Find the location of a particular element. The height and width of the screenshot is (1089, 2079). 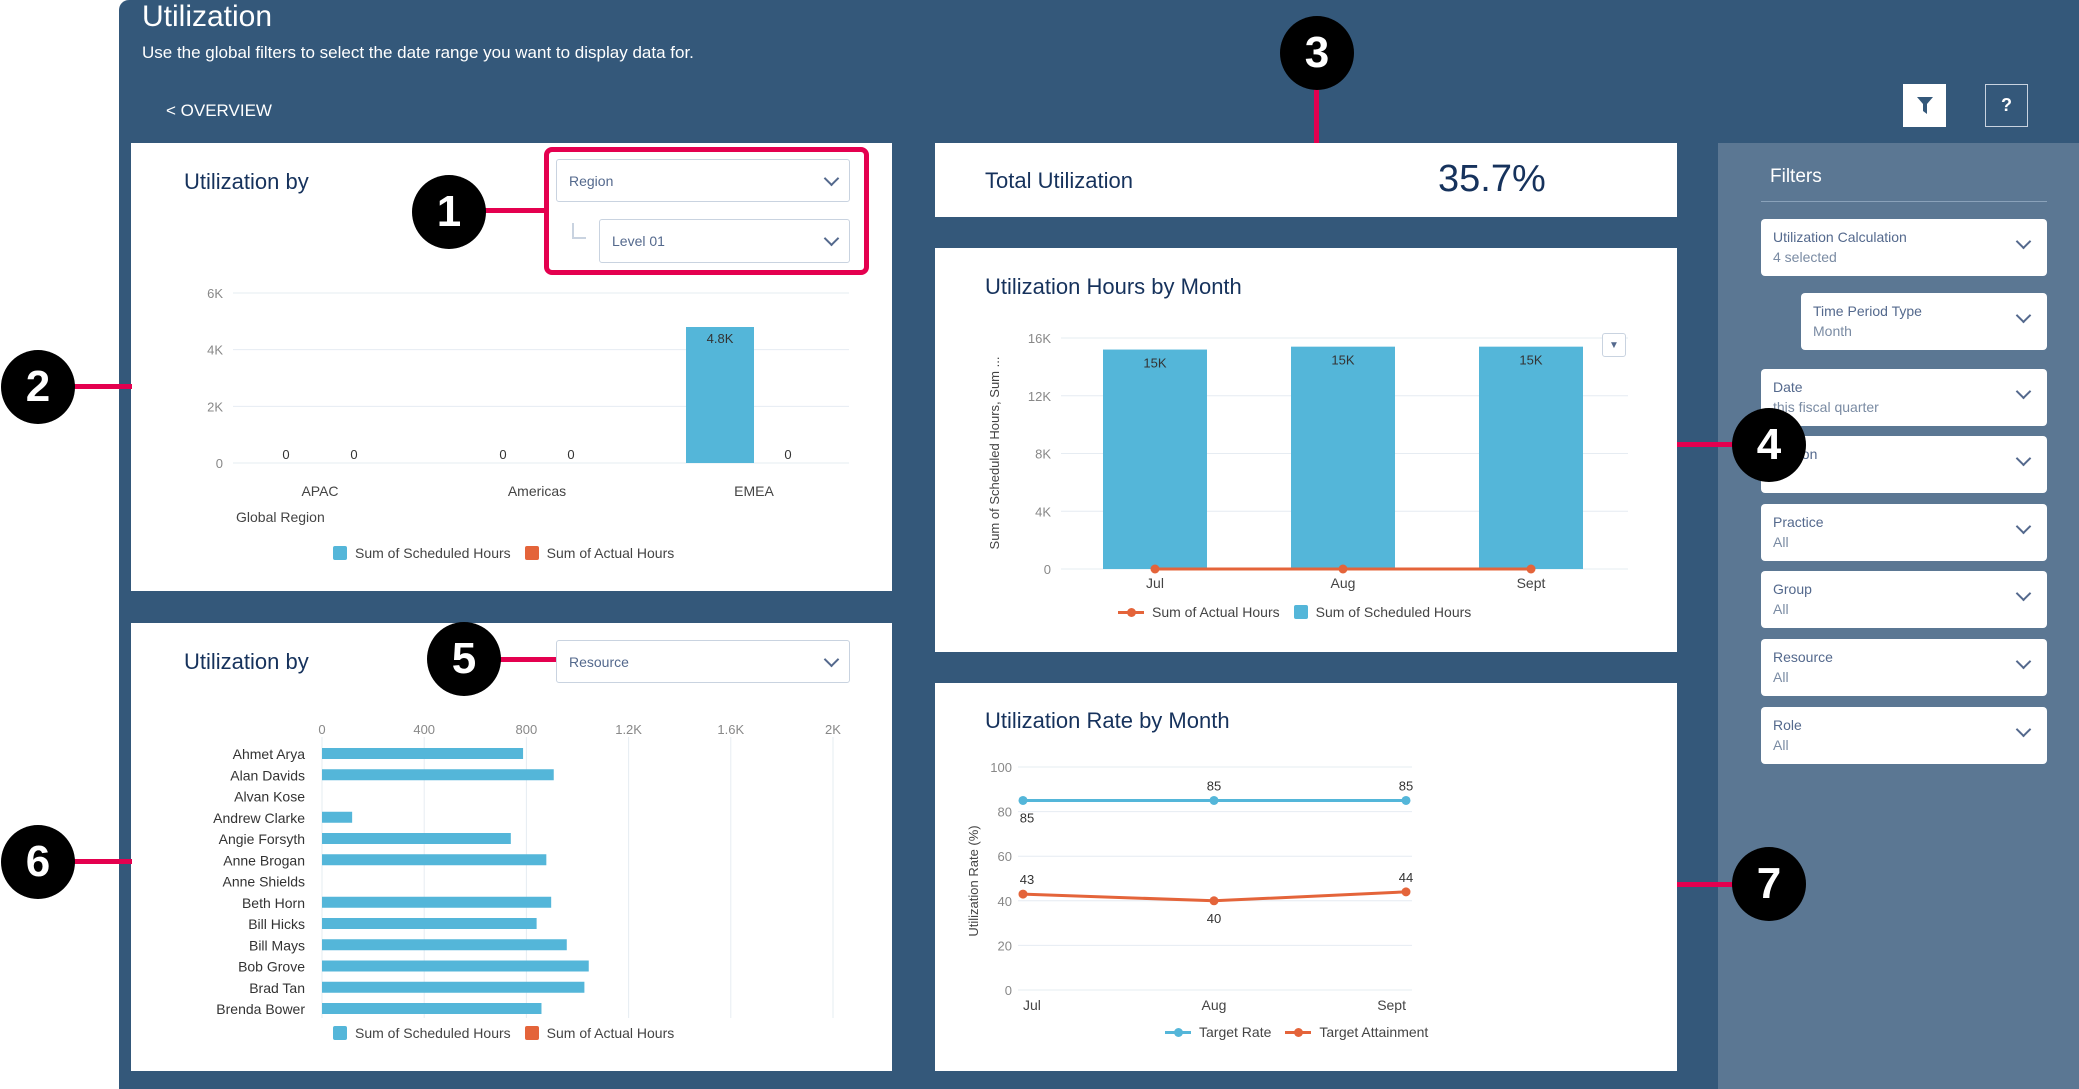

filter-utilization-calculation-dropdown: Utilization Calculation 4 selected is located at coordinates (1904, 247).